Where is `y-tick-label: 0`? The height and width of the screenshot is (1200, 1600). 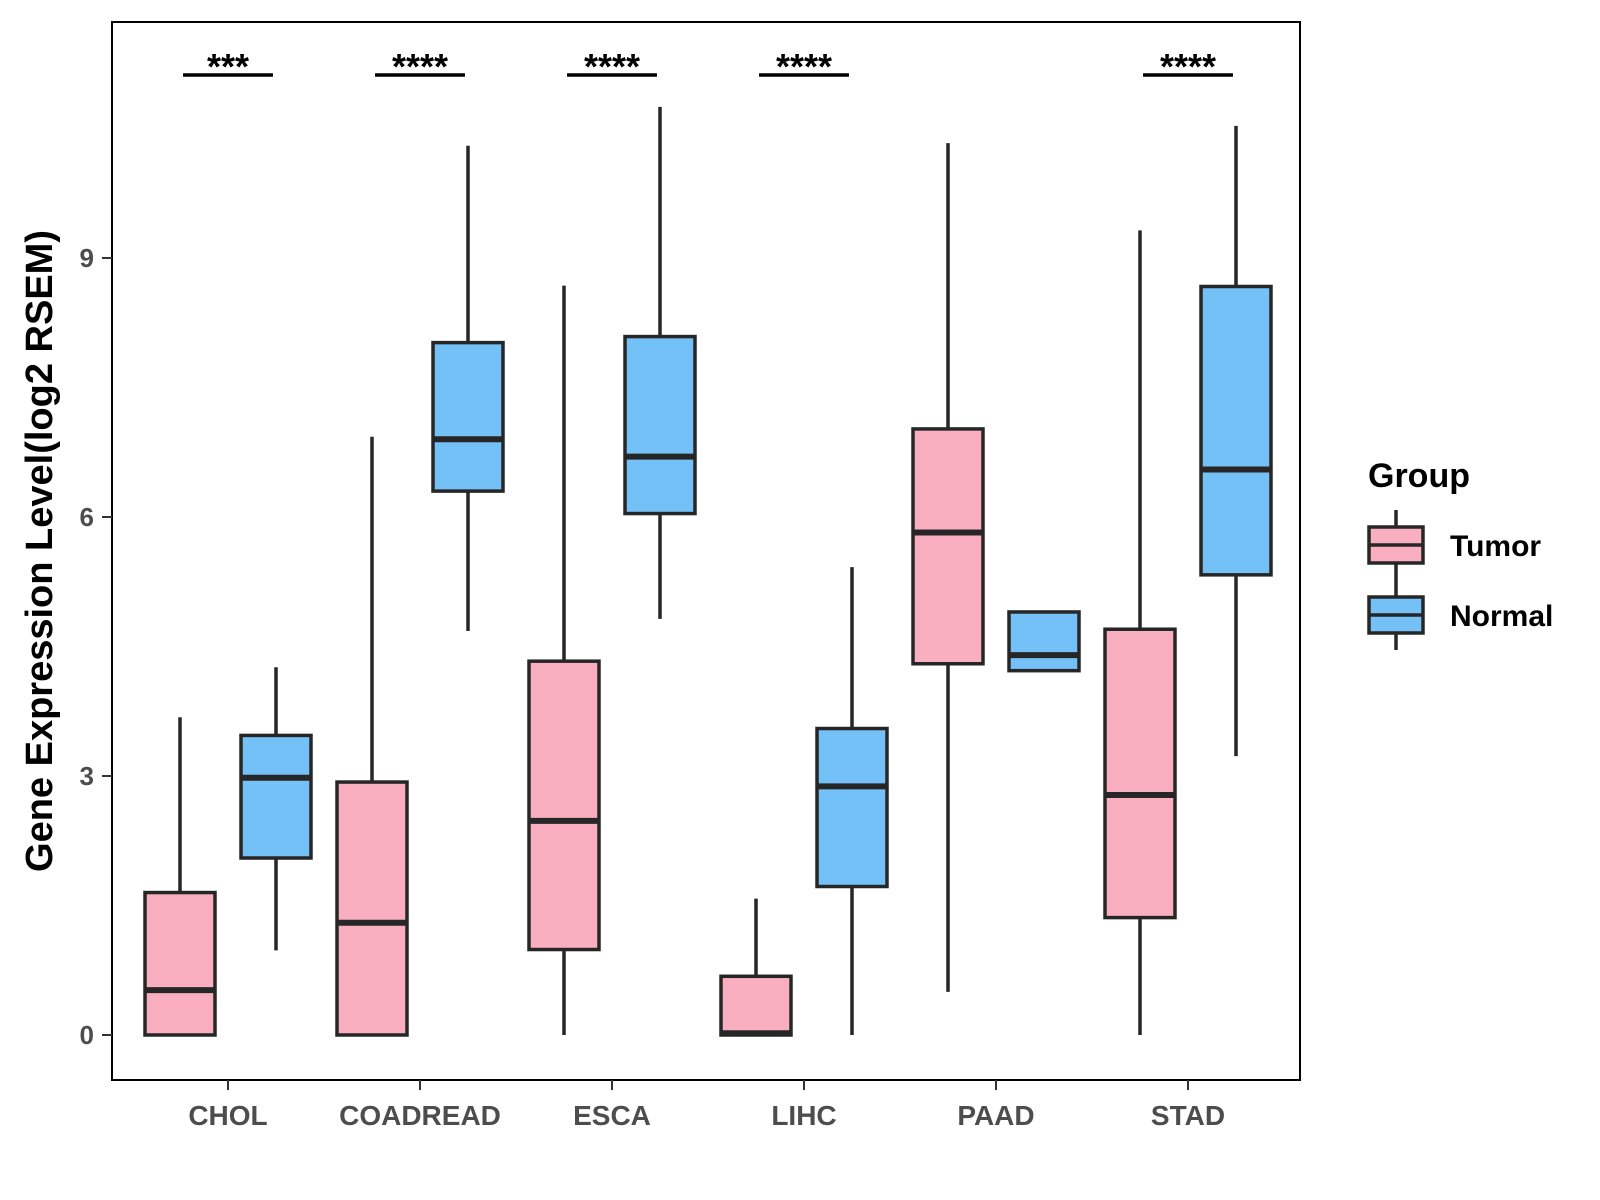
y-tick-label: 0 is located at coordinates (87, 1035).